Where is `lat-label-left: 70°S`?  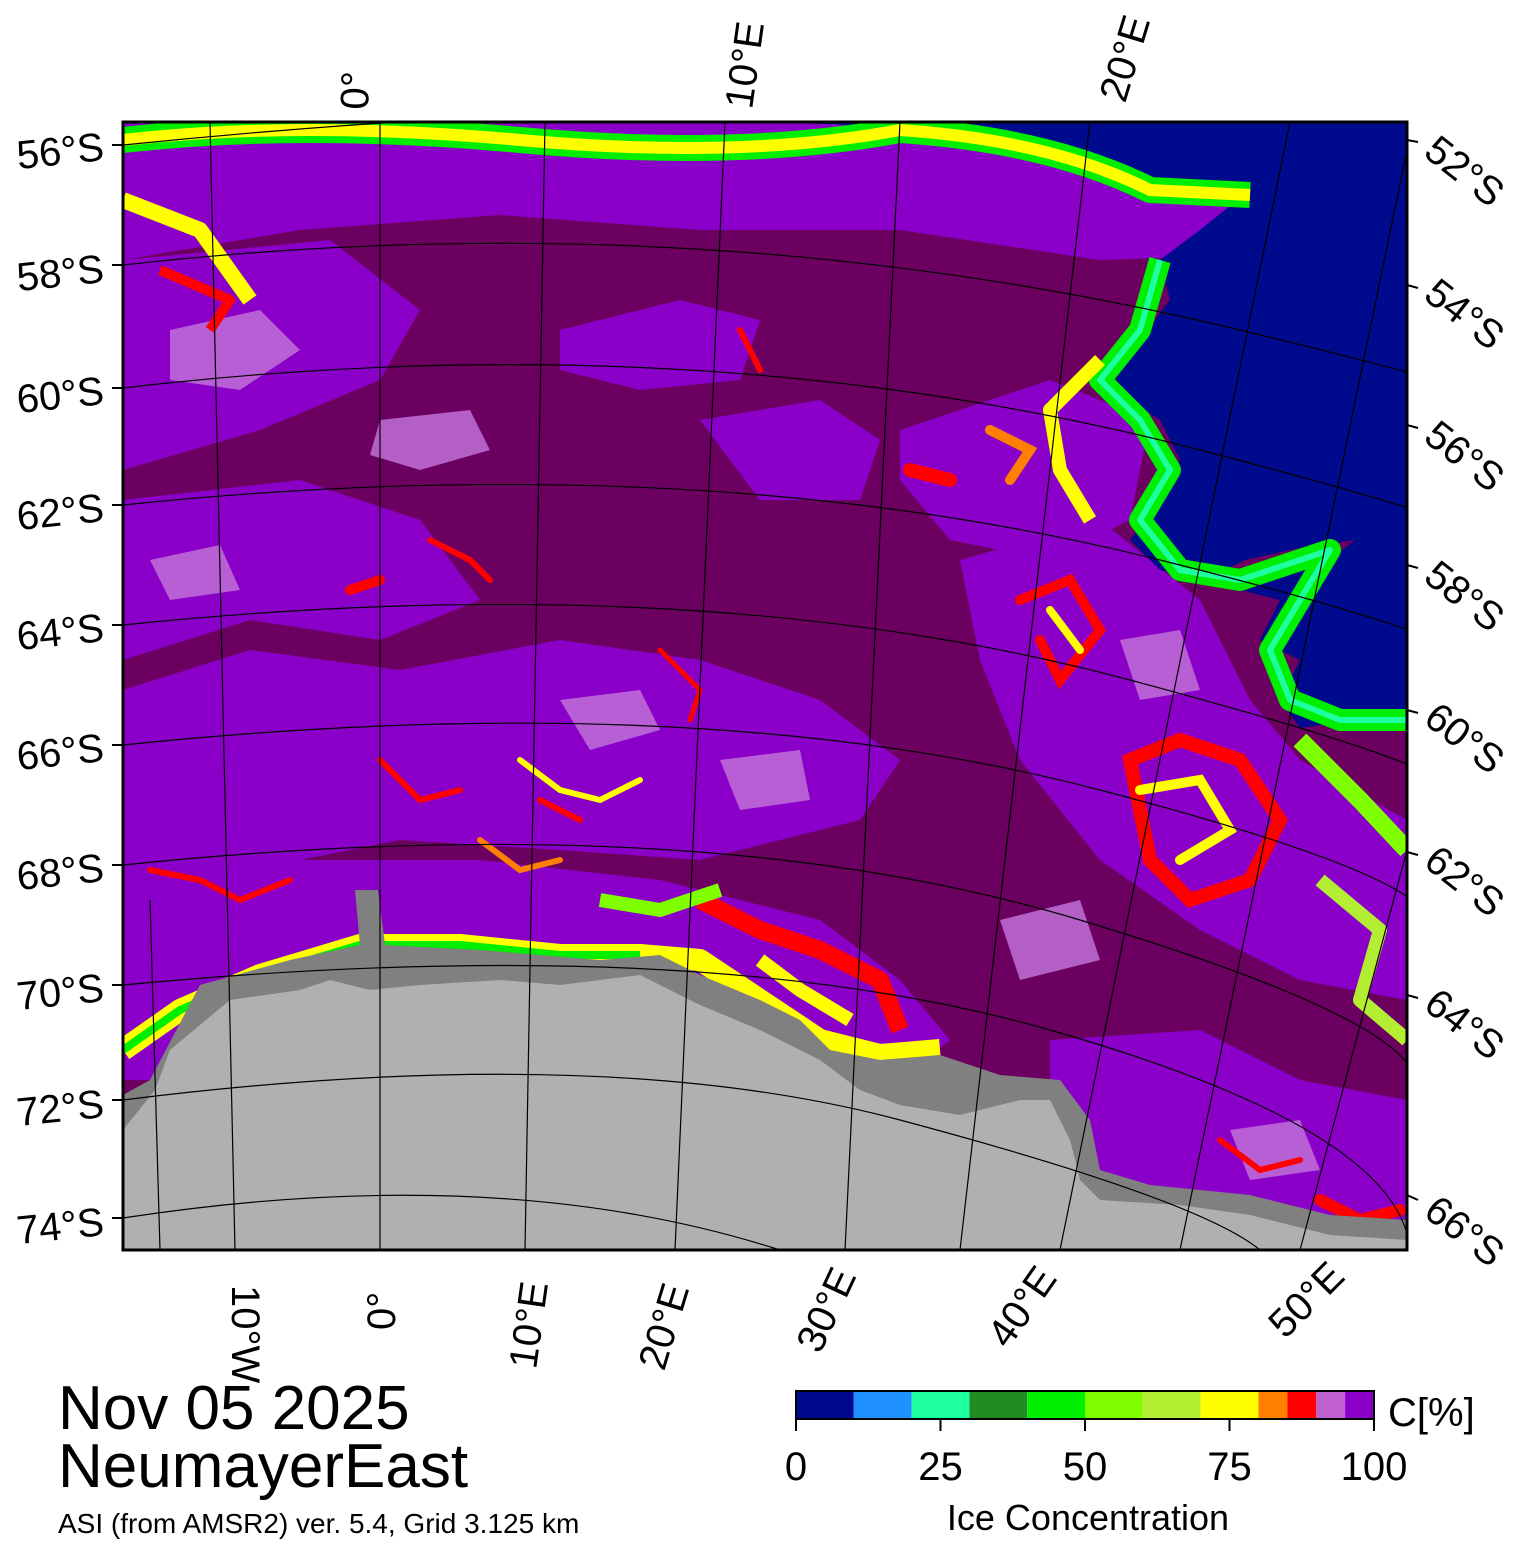 lat-label-left: 70°S is located at coordinates (60, 992).